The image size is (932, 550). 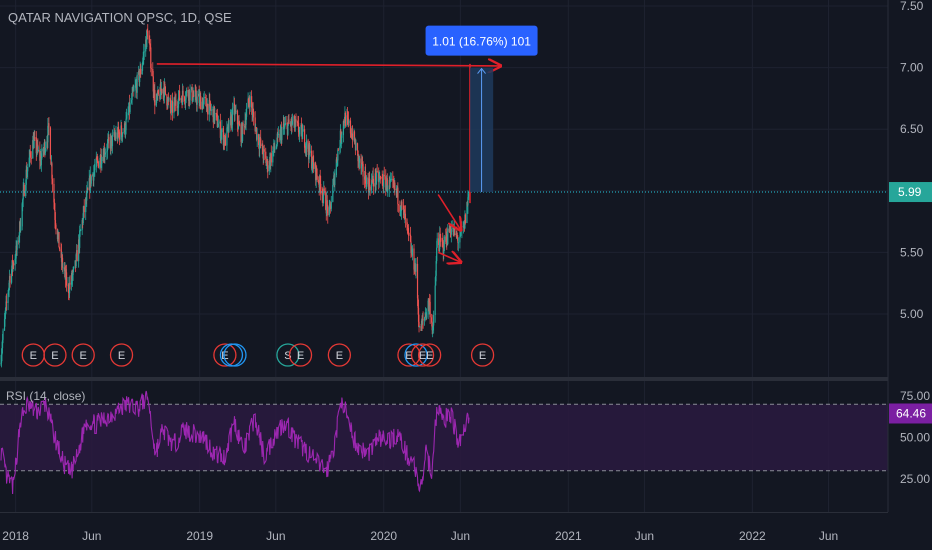 What do you see at coordinates (288, 355) in the screenshot?
I see `earnings-marker: S` at bounding box center [288, 355].